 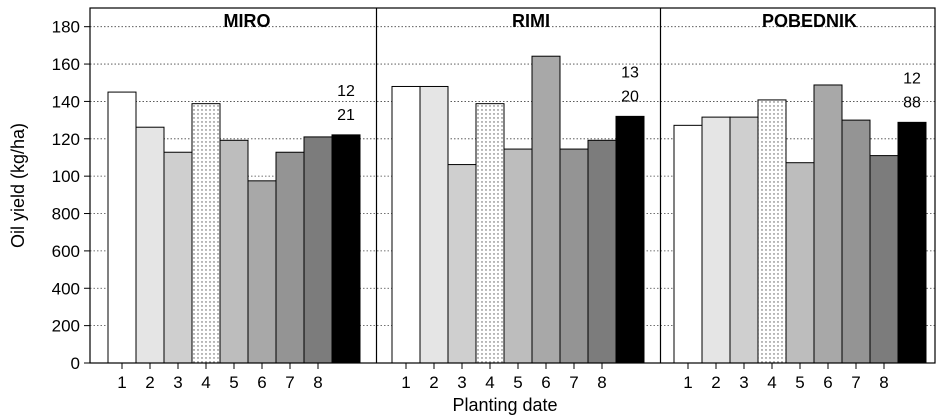 What do you see at coordinates (630, 72) in the screenshot?
I see `average-label: 13` at bounding box center [630, 72].